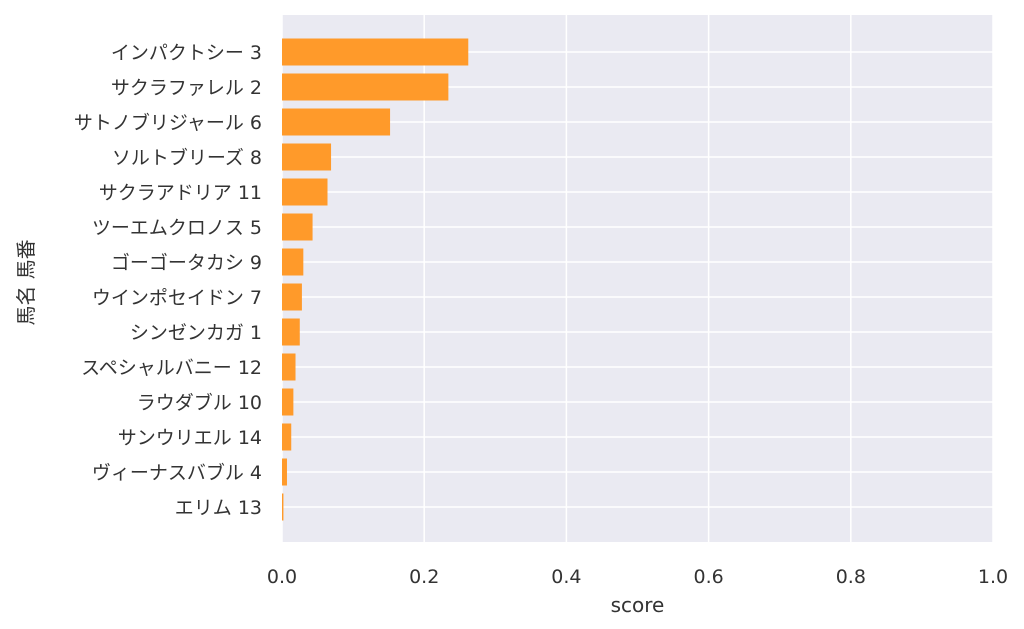  I want to click on bars, so click(375, 279).